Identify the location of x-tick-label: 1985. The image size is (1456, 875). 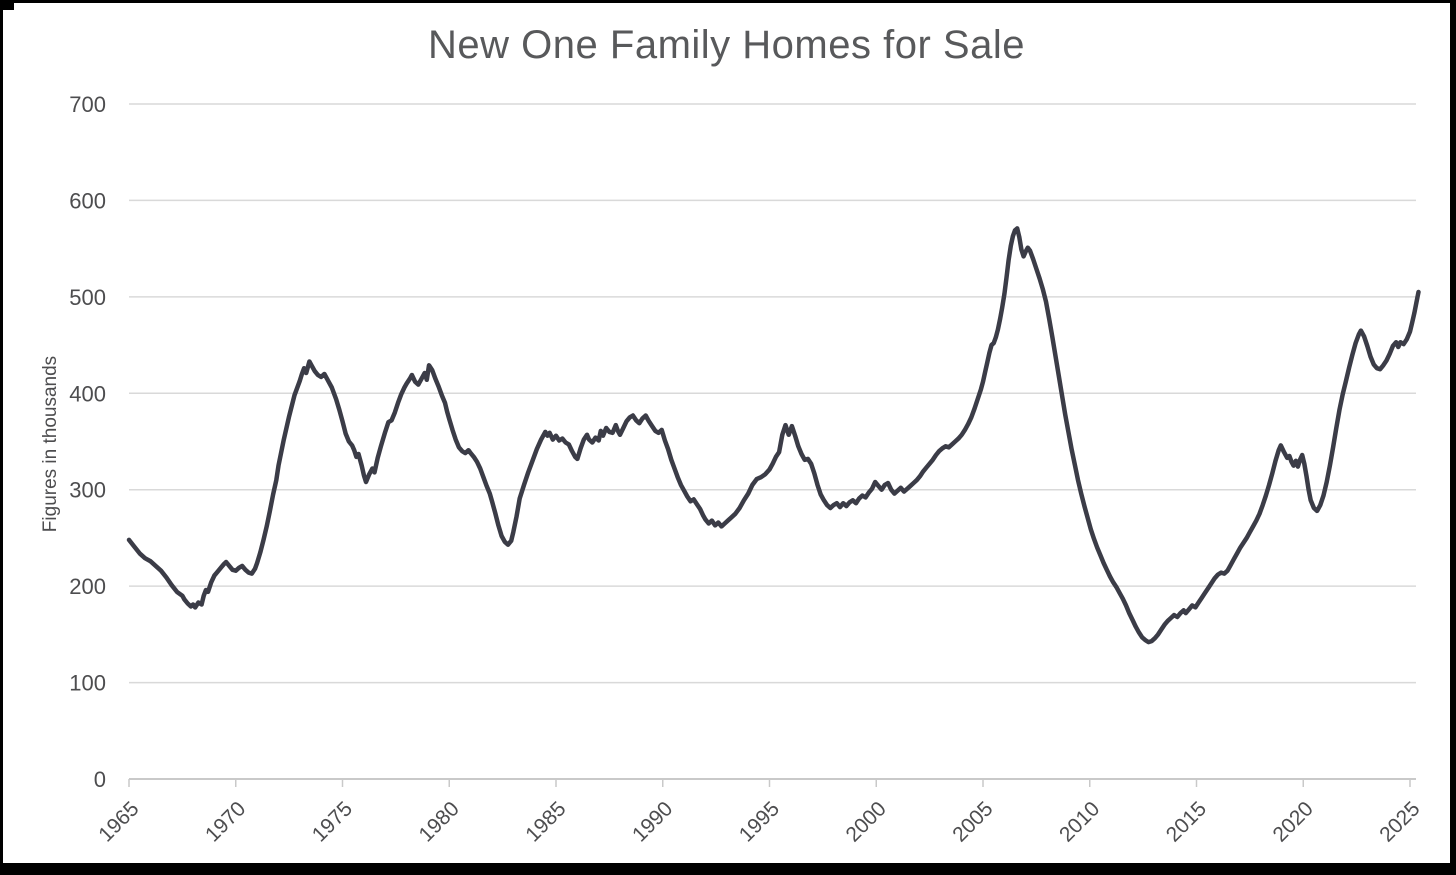
(545, 821).